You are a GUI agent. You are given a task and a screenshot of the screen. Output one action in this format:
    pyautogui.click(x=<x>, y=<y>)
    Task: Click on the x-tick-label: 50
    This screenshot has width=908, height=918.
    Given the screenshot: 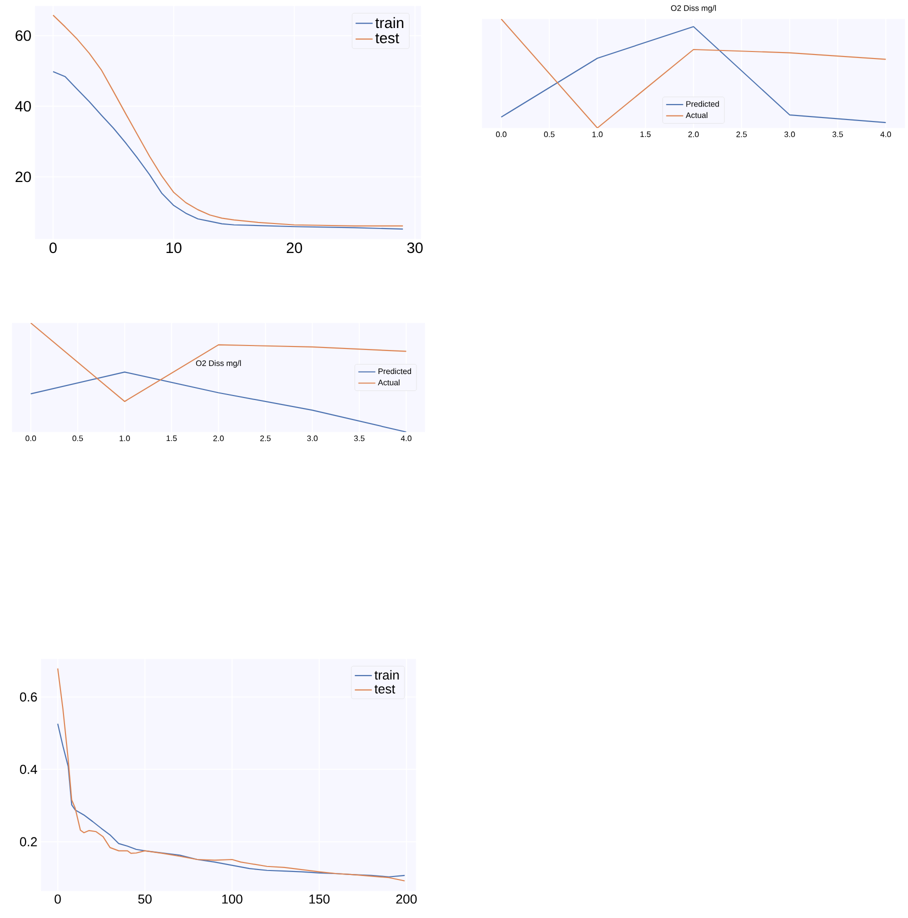 What is the action you would take?
    pyautogui.click(x=145, y=899)
    